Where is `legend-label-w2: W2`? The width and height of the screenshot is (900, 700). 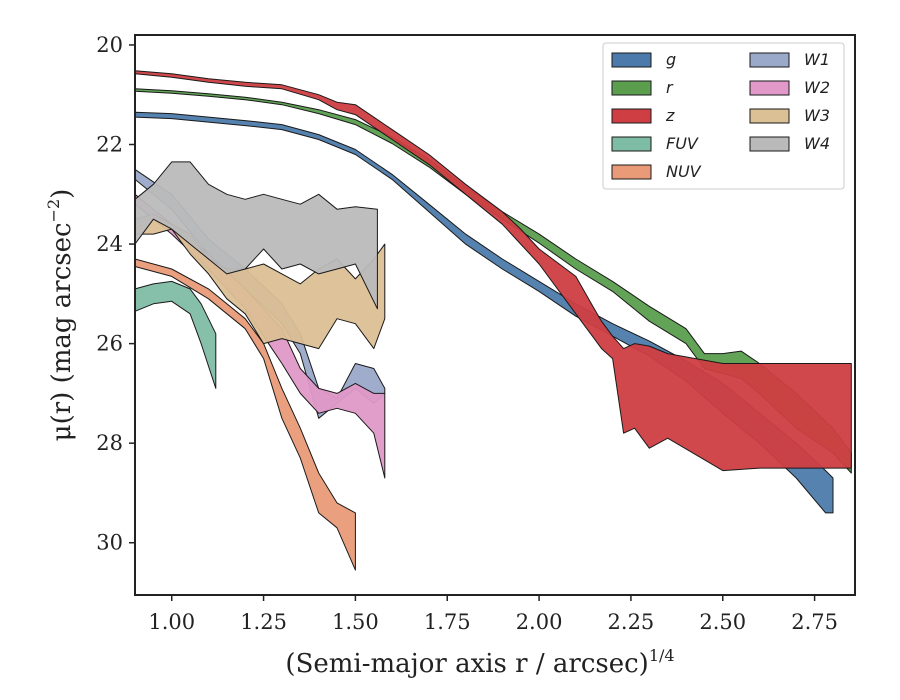 legend-label-w2: W2 is located at coordinates (817, 87).